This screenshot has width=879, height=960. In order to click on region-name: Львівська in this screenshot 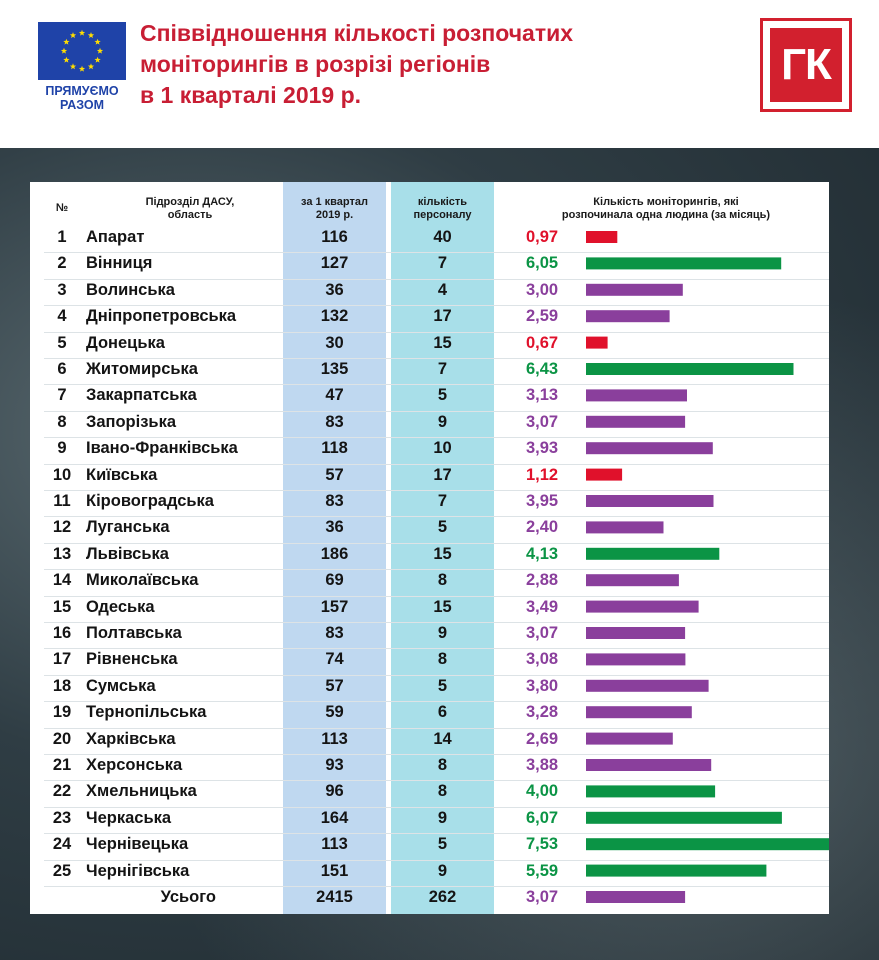, I will do `click(127, 553)`.